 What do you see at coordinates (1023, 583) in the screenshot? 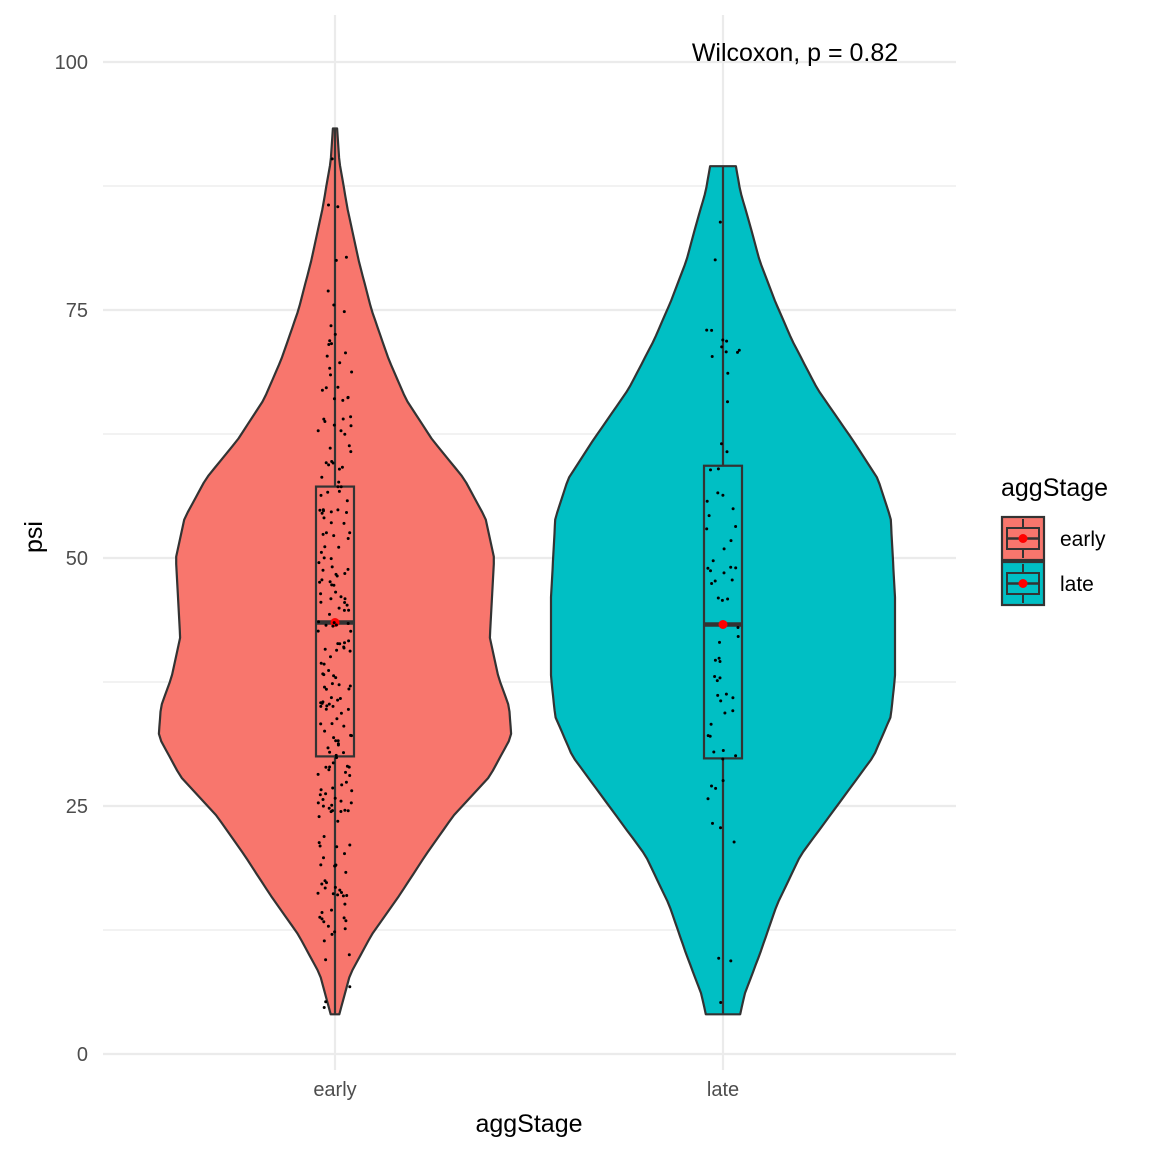
I see `legend-mean-late` at bounding box center [1023, 583].